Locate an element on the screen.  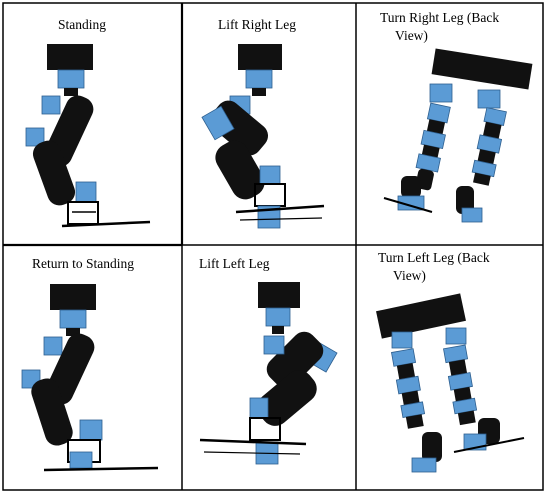
panel-title-standing: Standing is located at coordinates (82, 24).